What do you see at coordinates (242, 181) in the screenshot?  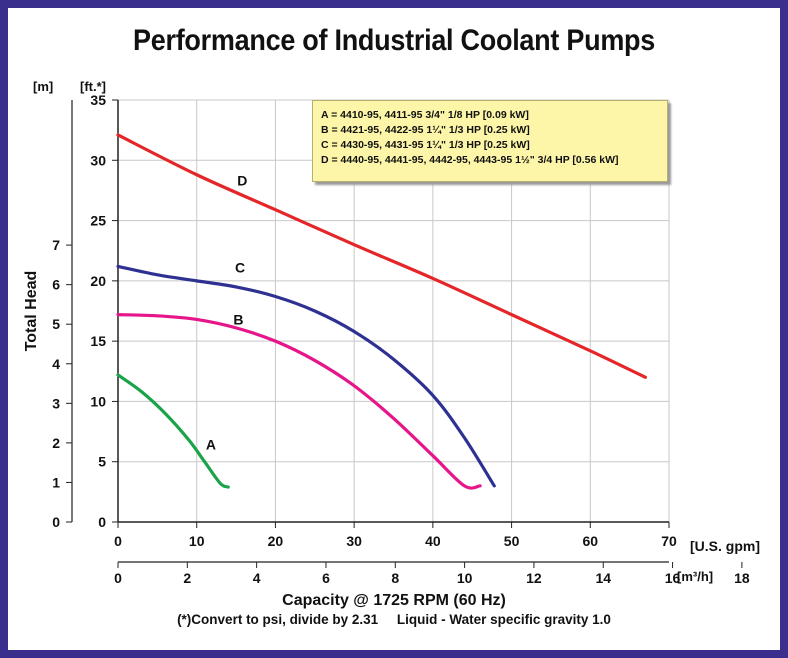 I see `series-label-d: D` at bounding box center [242, 181].